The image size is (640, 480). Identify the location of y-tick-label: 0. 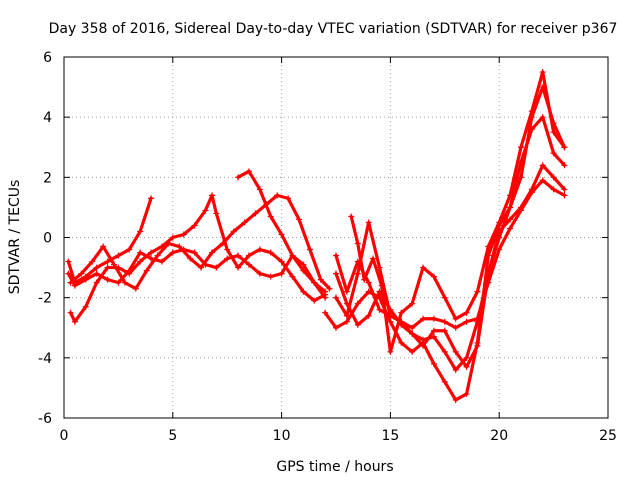
(47, 239).